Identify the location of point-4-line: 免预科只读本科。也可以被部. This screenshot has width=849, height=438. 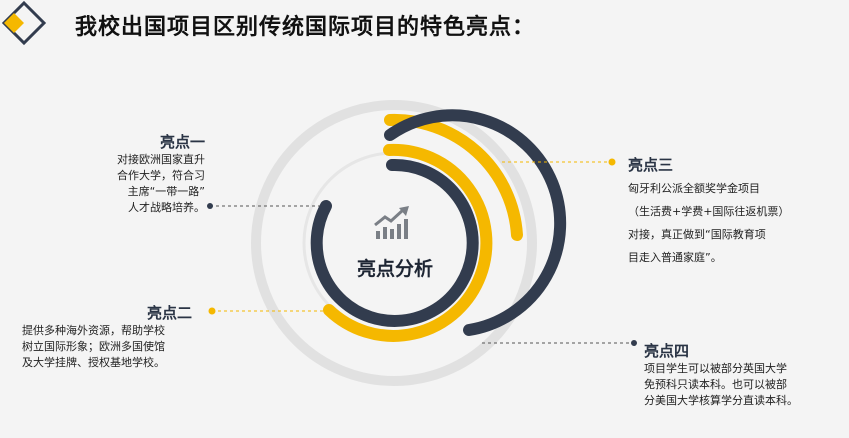
(715, 384).